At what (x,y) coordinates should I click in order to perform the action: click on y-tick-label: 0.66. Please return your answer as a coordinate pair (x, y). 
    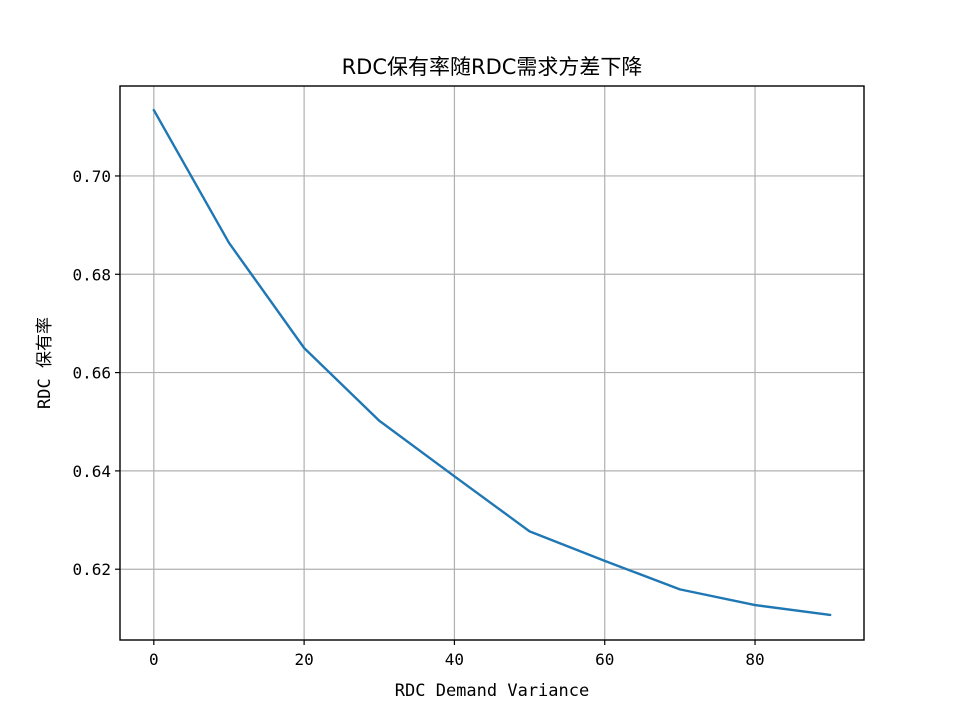
    Looking at the image, I should click on (91, 373).